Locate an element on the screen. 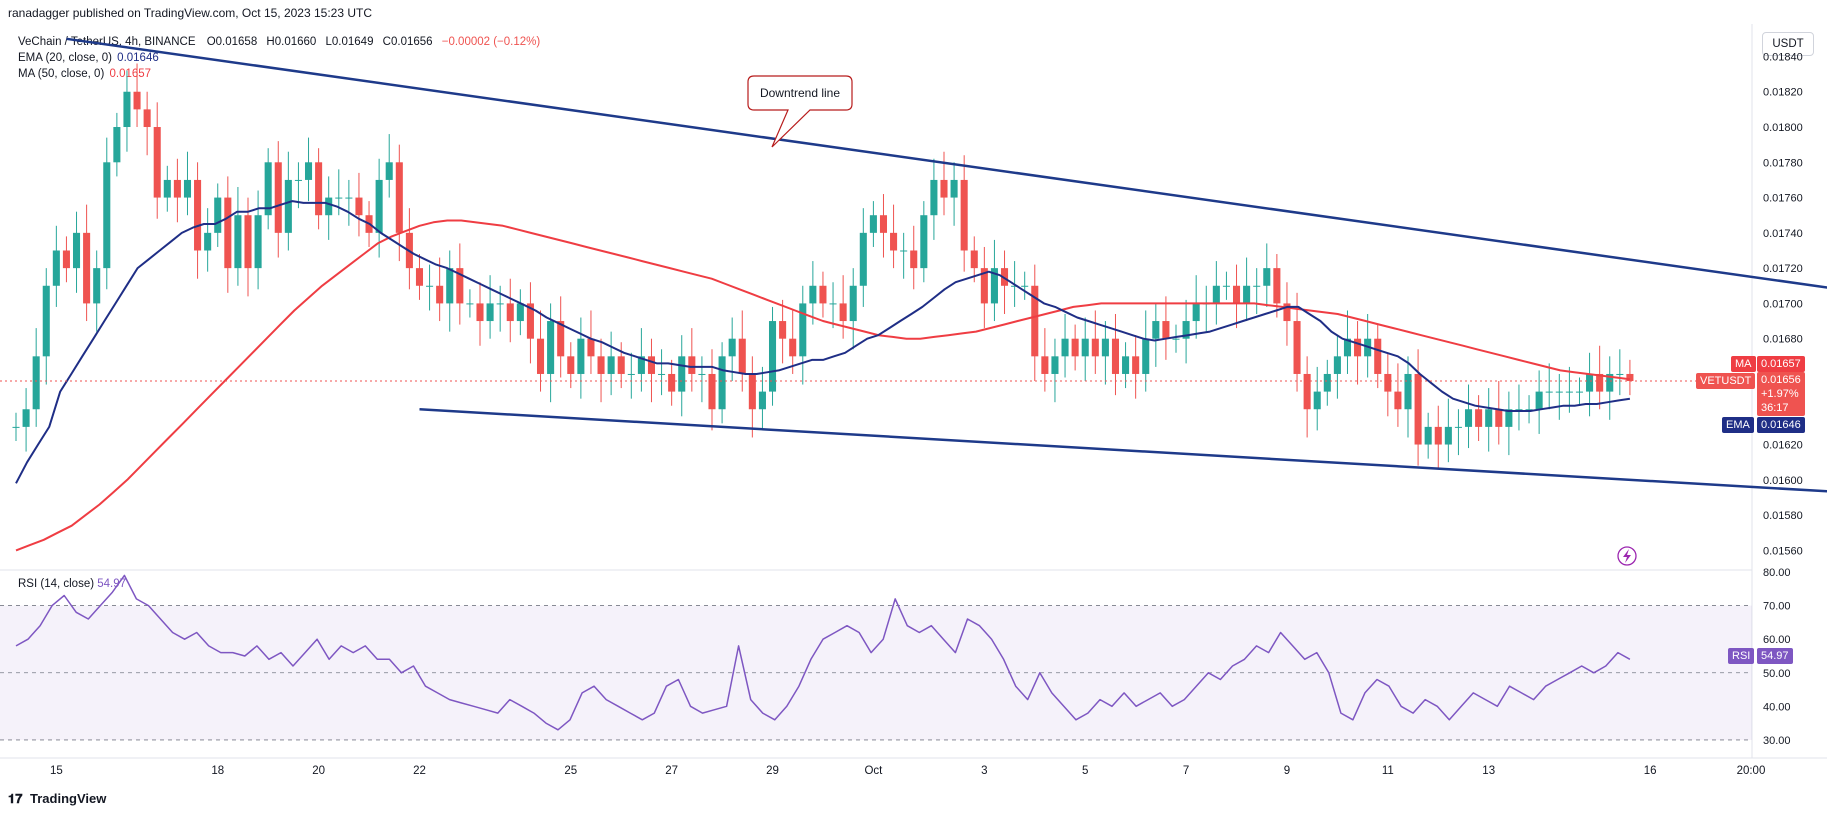  ma-legend-value: 0.01657 is located at coordinates (130, 74).